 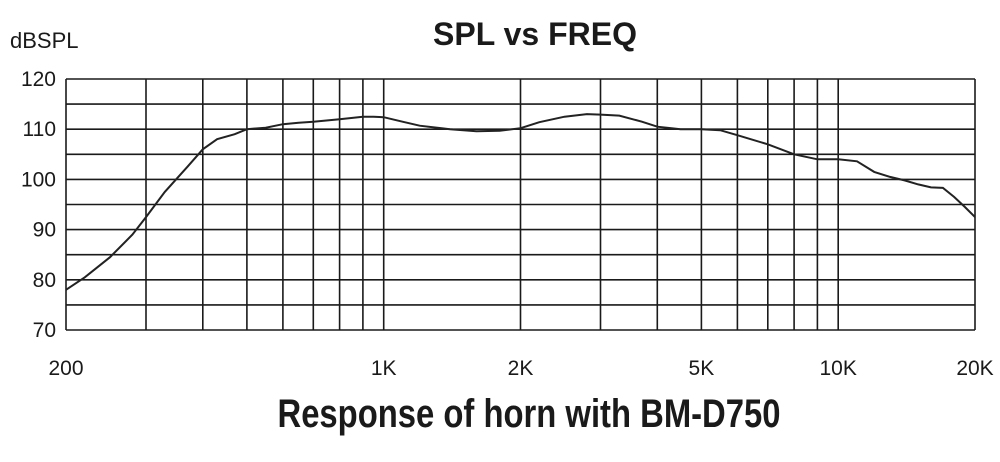 I want to click on chart-caption: Response of horn with BM-D750, so click(x=529, y=414).